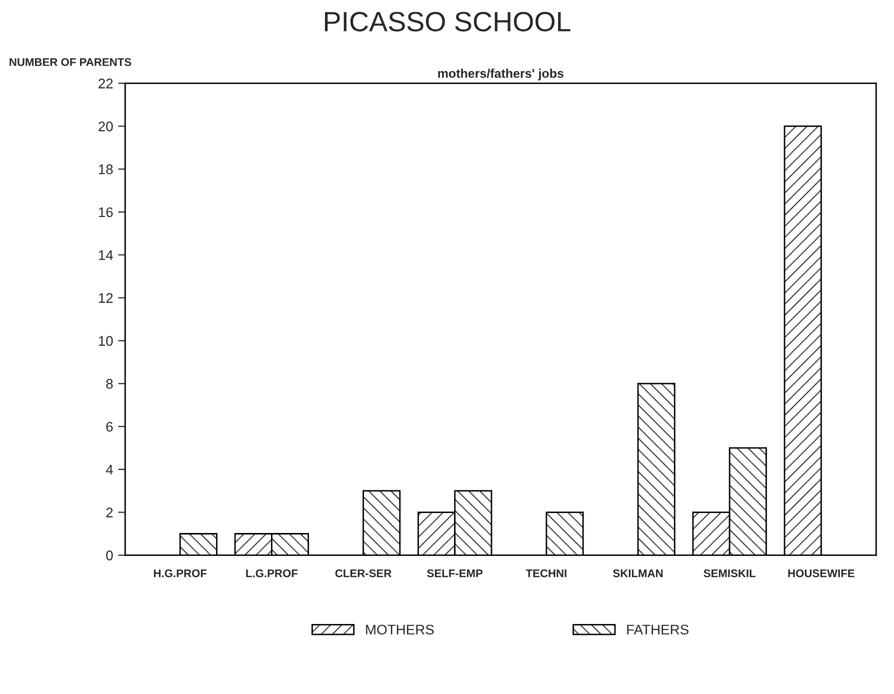 Image resolution: width=894 pixels, height=694 pixels. I want to click on legend-label: MOTHERS, so click(400, 629).